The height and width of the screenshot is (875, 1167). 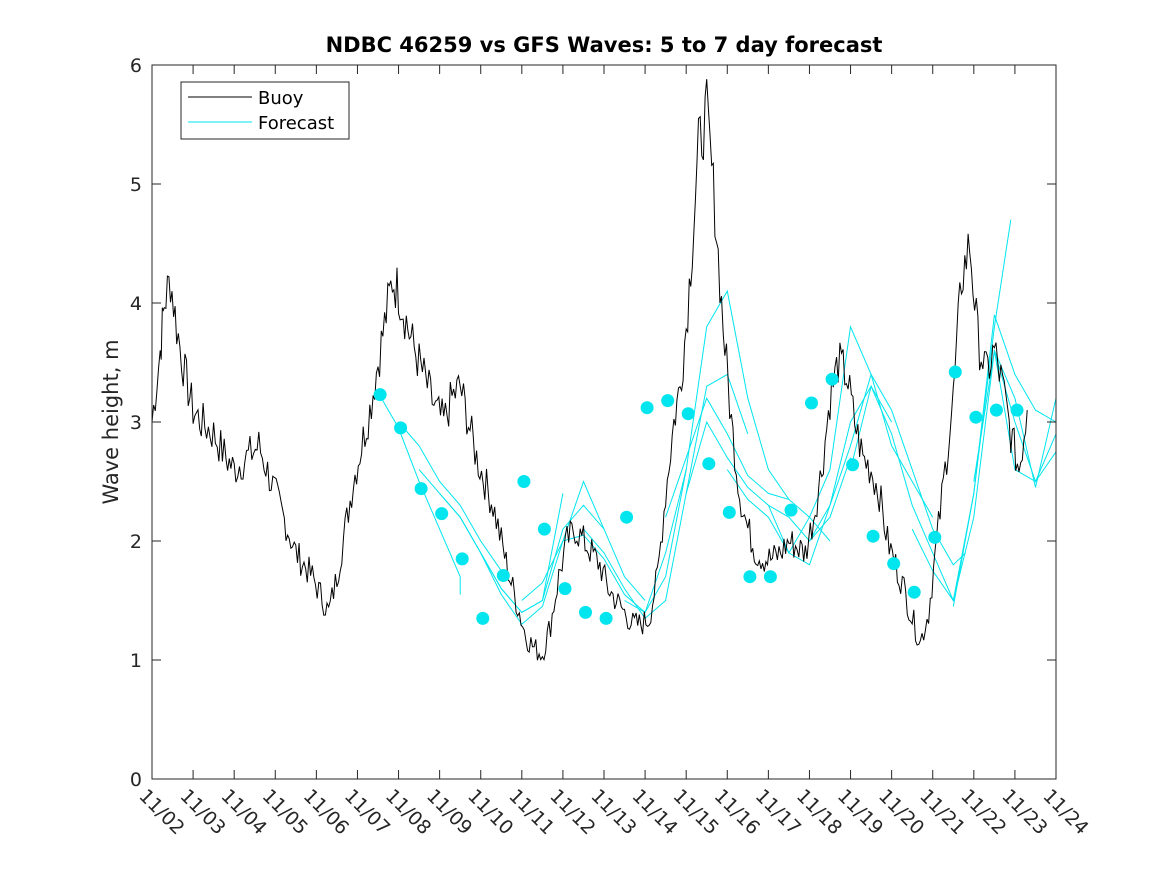 What do you see at coordinates (1024, 812) in the screenshot?
I see `x-tick-label: 11/23` at bounding box center [1024, 812].